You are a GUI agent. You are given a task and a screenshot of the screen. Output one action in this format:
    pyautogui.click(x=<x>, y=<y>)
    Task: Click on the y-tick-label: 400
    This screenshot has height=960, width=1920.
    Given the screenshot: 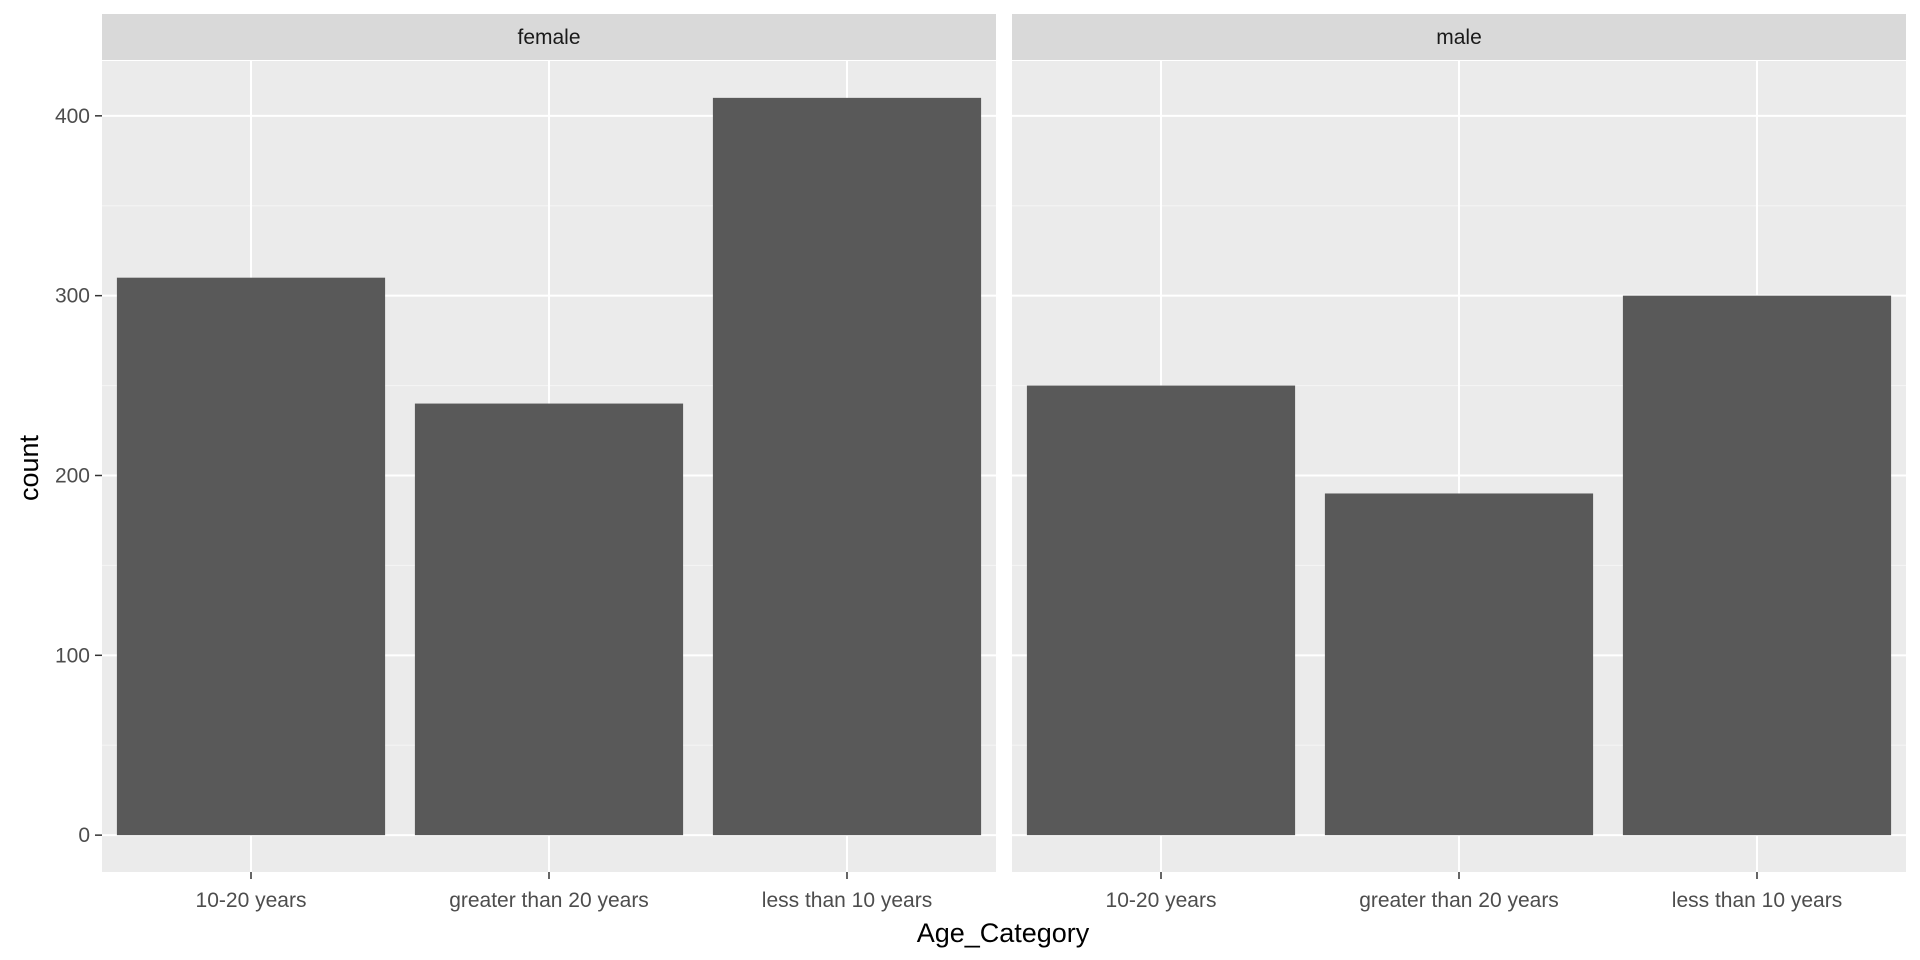 What is the action you would take?
    pyautogui.click(x=72, y=116)
    